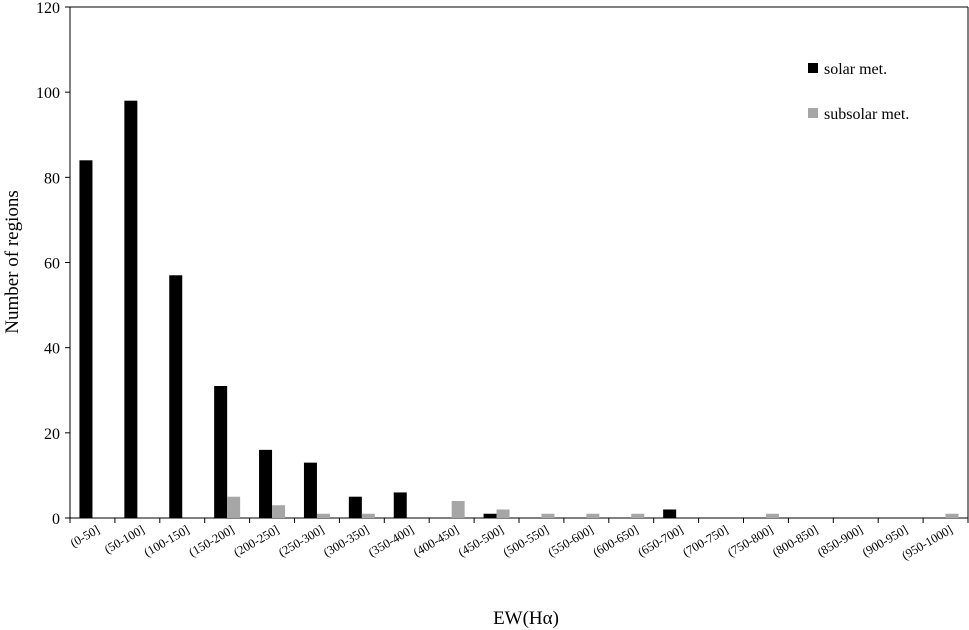 The width and height of the screenshot is (969, 630). I want to click on y-ticks: 0 20 40 60 80 100 120, so click(53, 264).